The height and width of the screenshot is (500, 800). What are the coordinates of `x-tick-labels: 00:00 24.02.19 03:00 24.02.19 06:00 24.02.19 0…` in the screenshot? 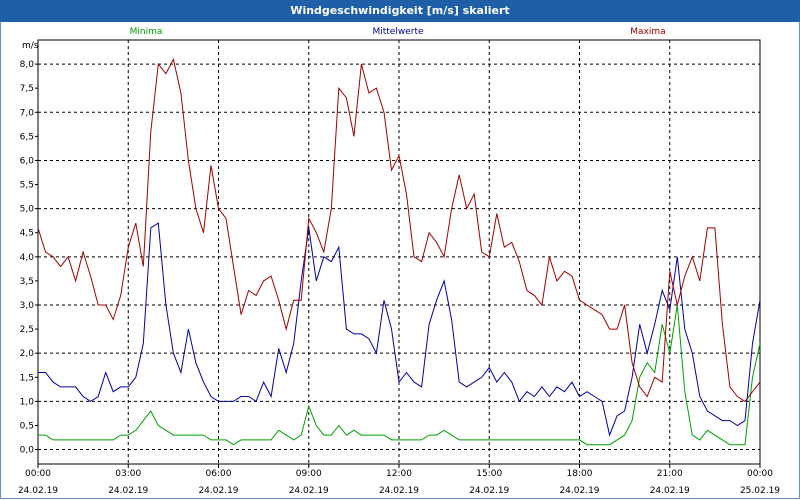 It's located at (399, 482).